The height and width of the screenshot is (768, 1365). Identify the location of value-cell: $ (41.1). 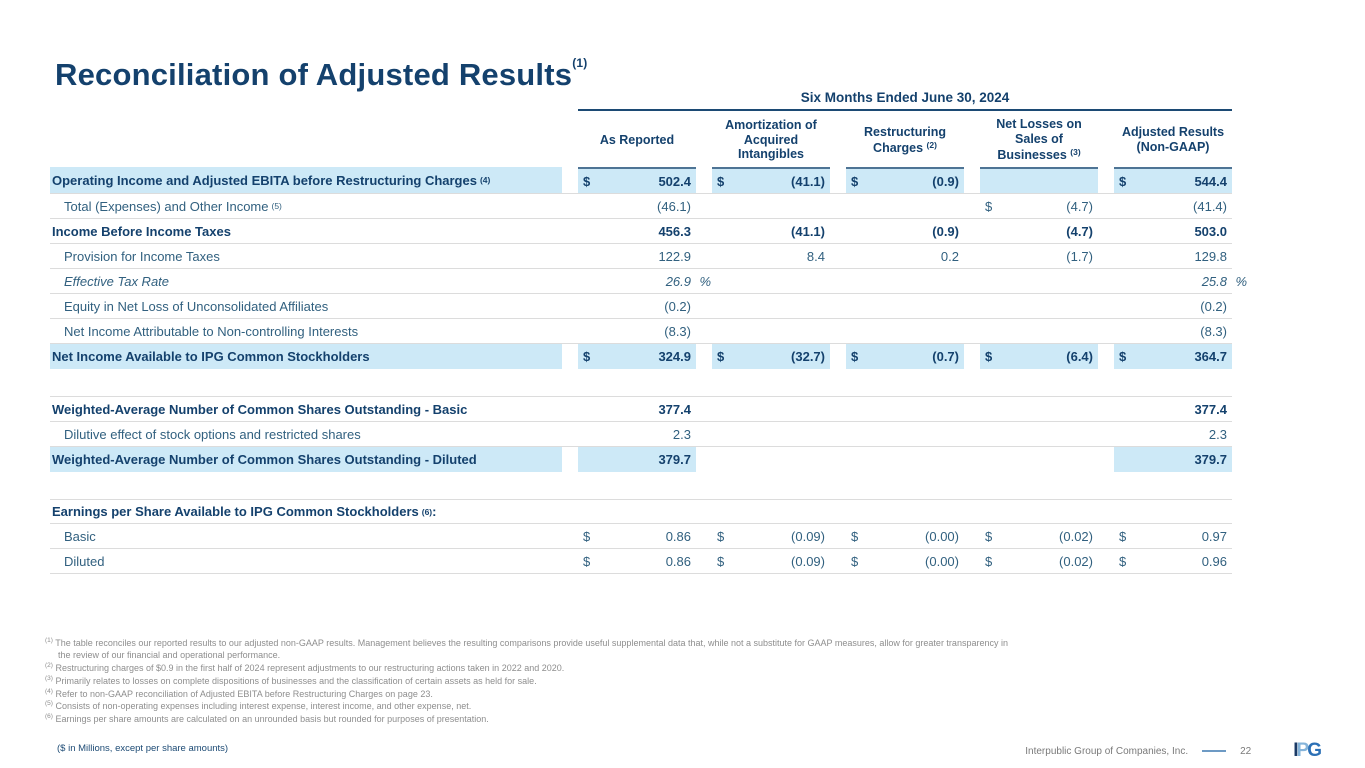
(771, 180).